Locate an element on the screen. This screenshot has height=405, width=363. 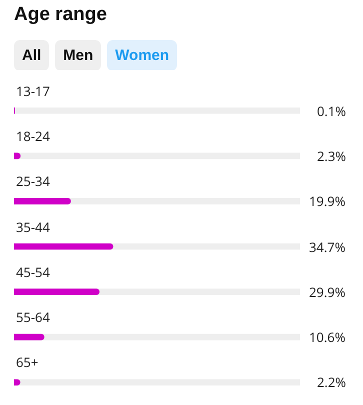
text: Men is located at coordinates (78, 55).